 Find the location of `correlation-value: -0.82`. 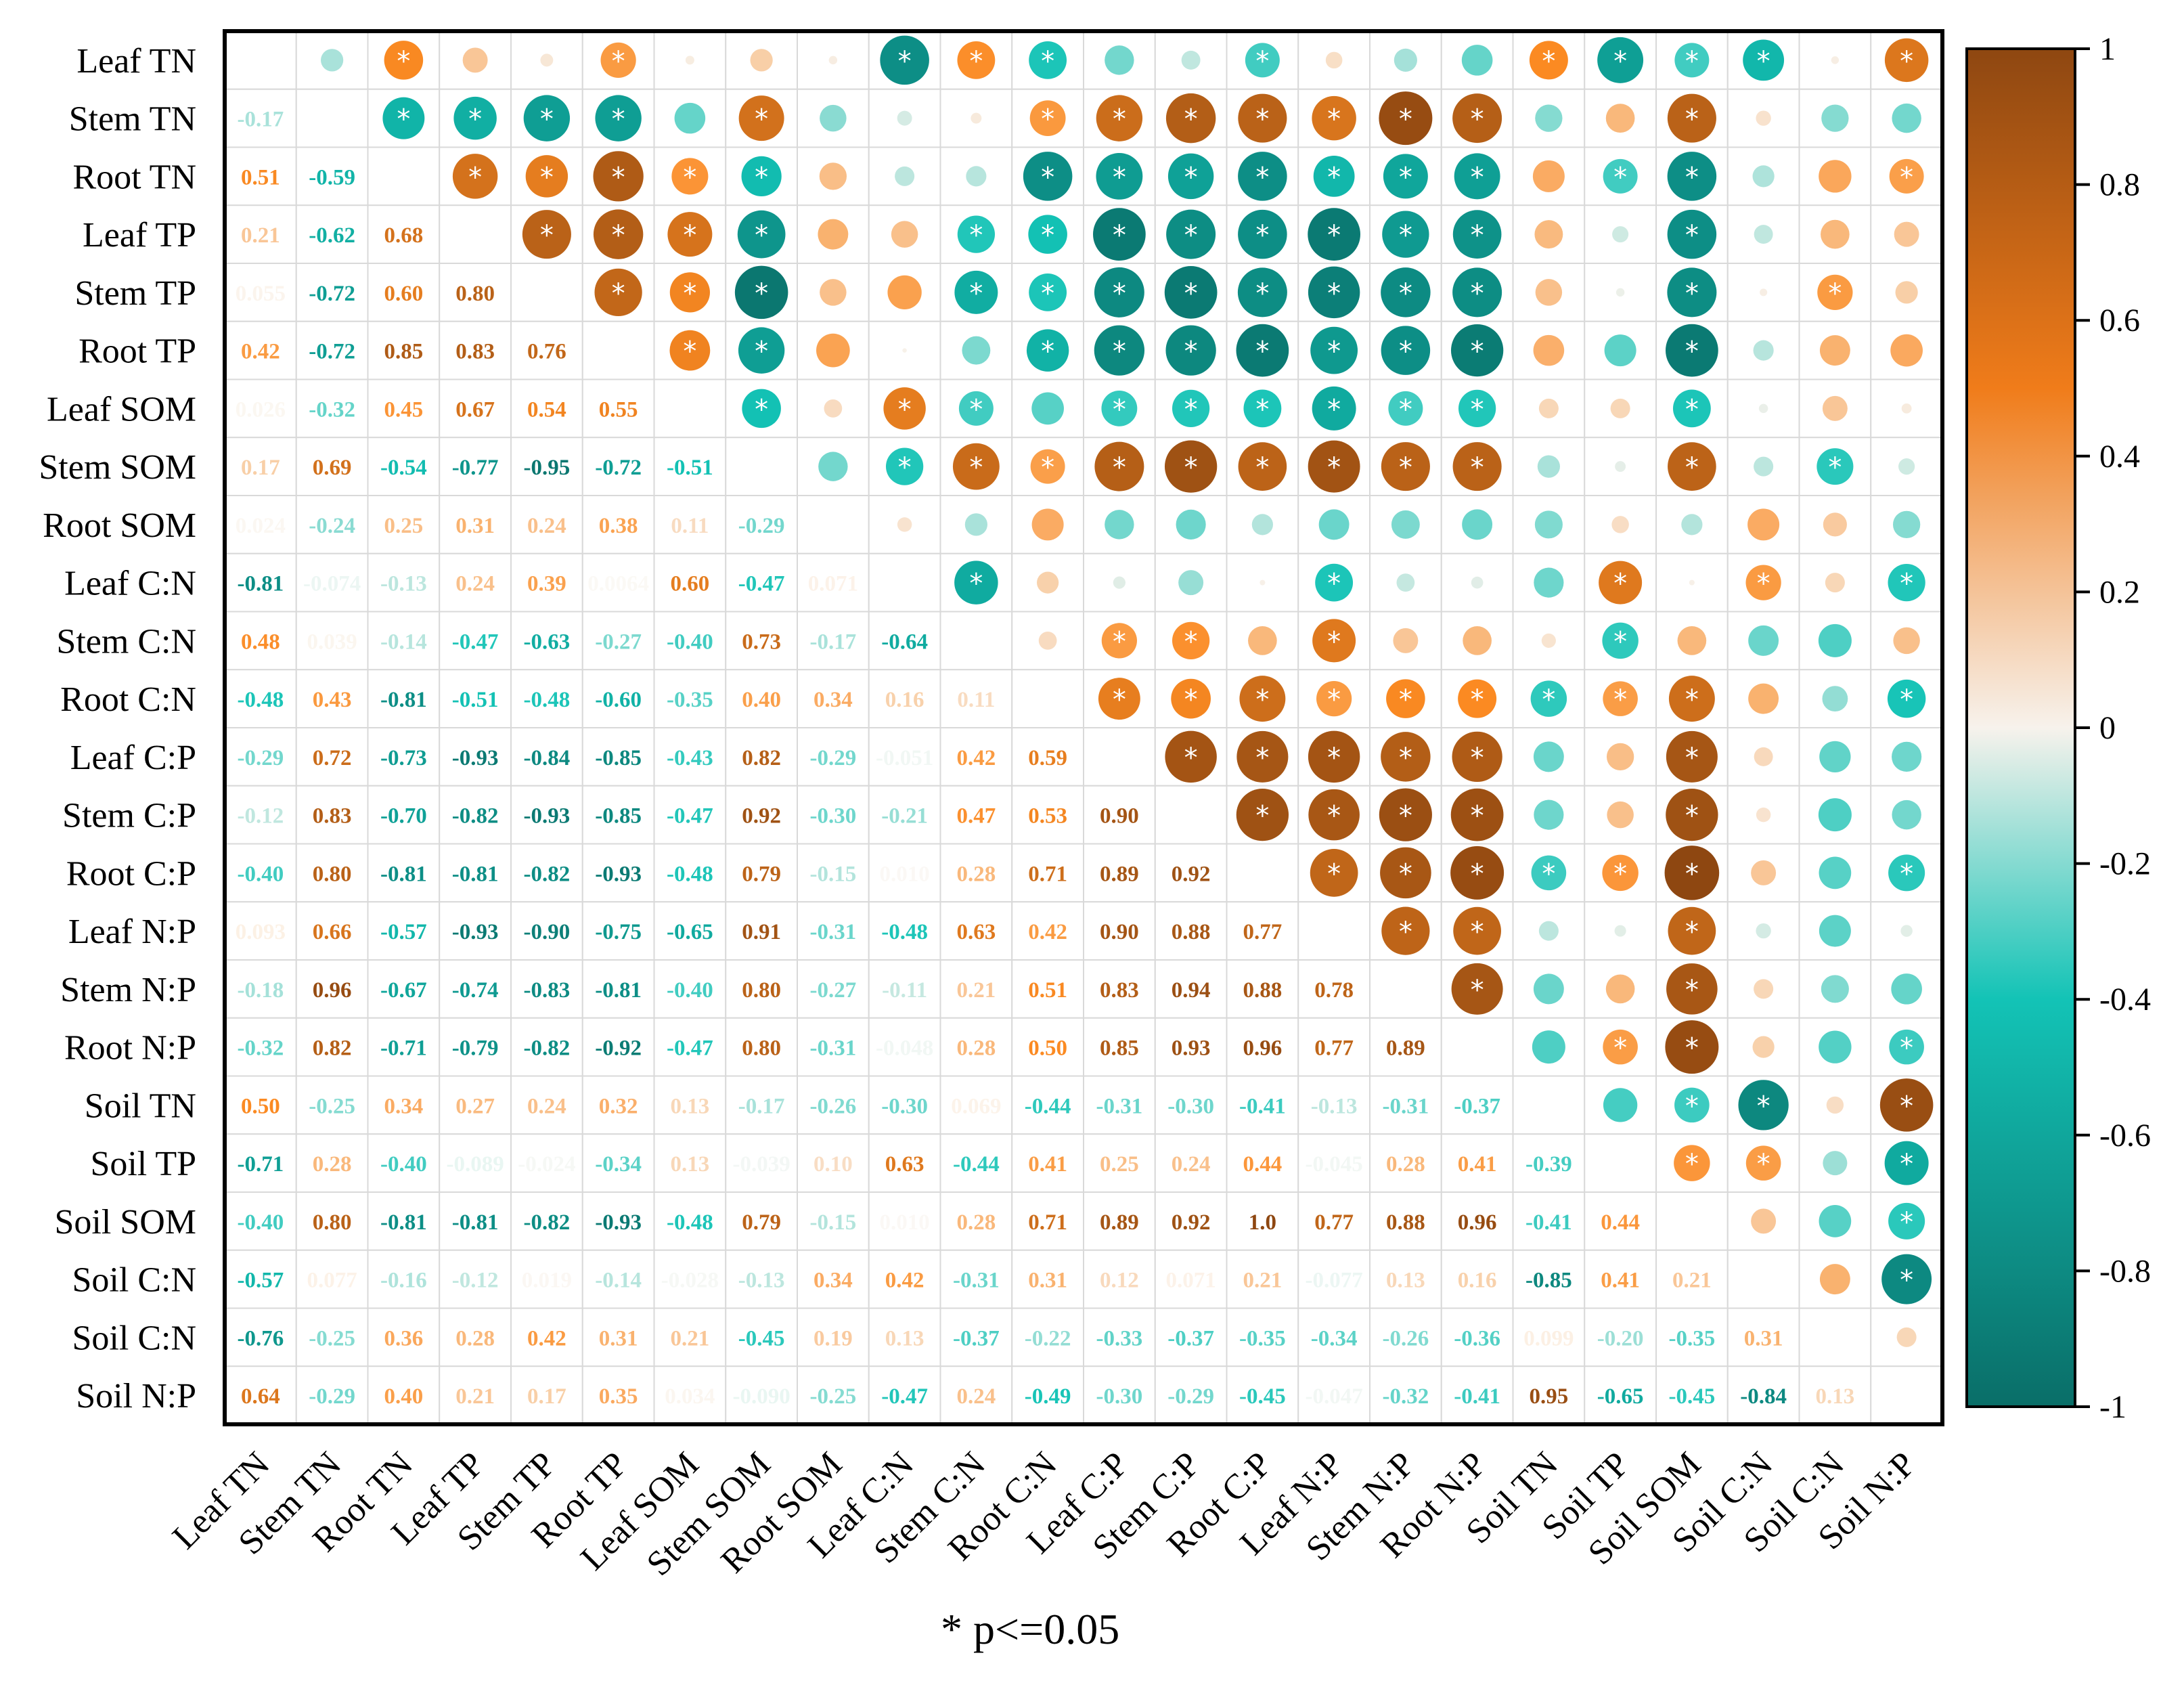

correlation-value: -0.82 is located at coordinates (547, 1222).